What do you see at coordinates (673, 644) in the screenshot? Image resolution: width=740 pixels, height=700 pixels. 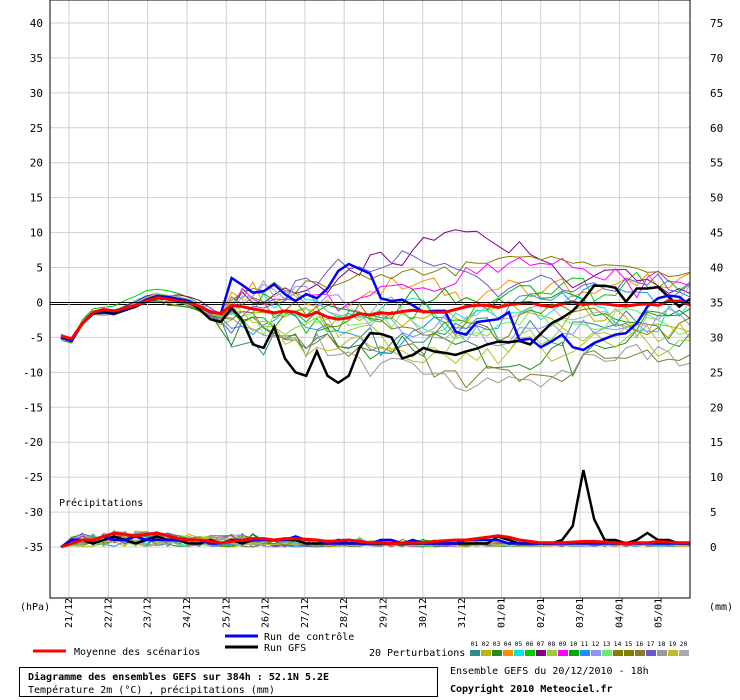 I see `perturbation-id-19: 19` at bounding box center [673, 644].